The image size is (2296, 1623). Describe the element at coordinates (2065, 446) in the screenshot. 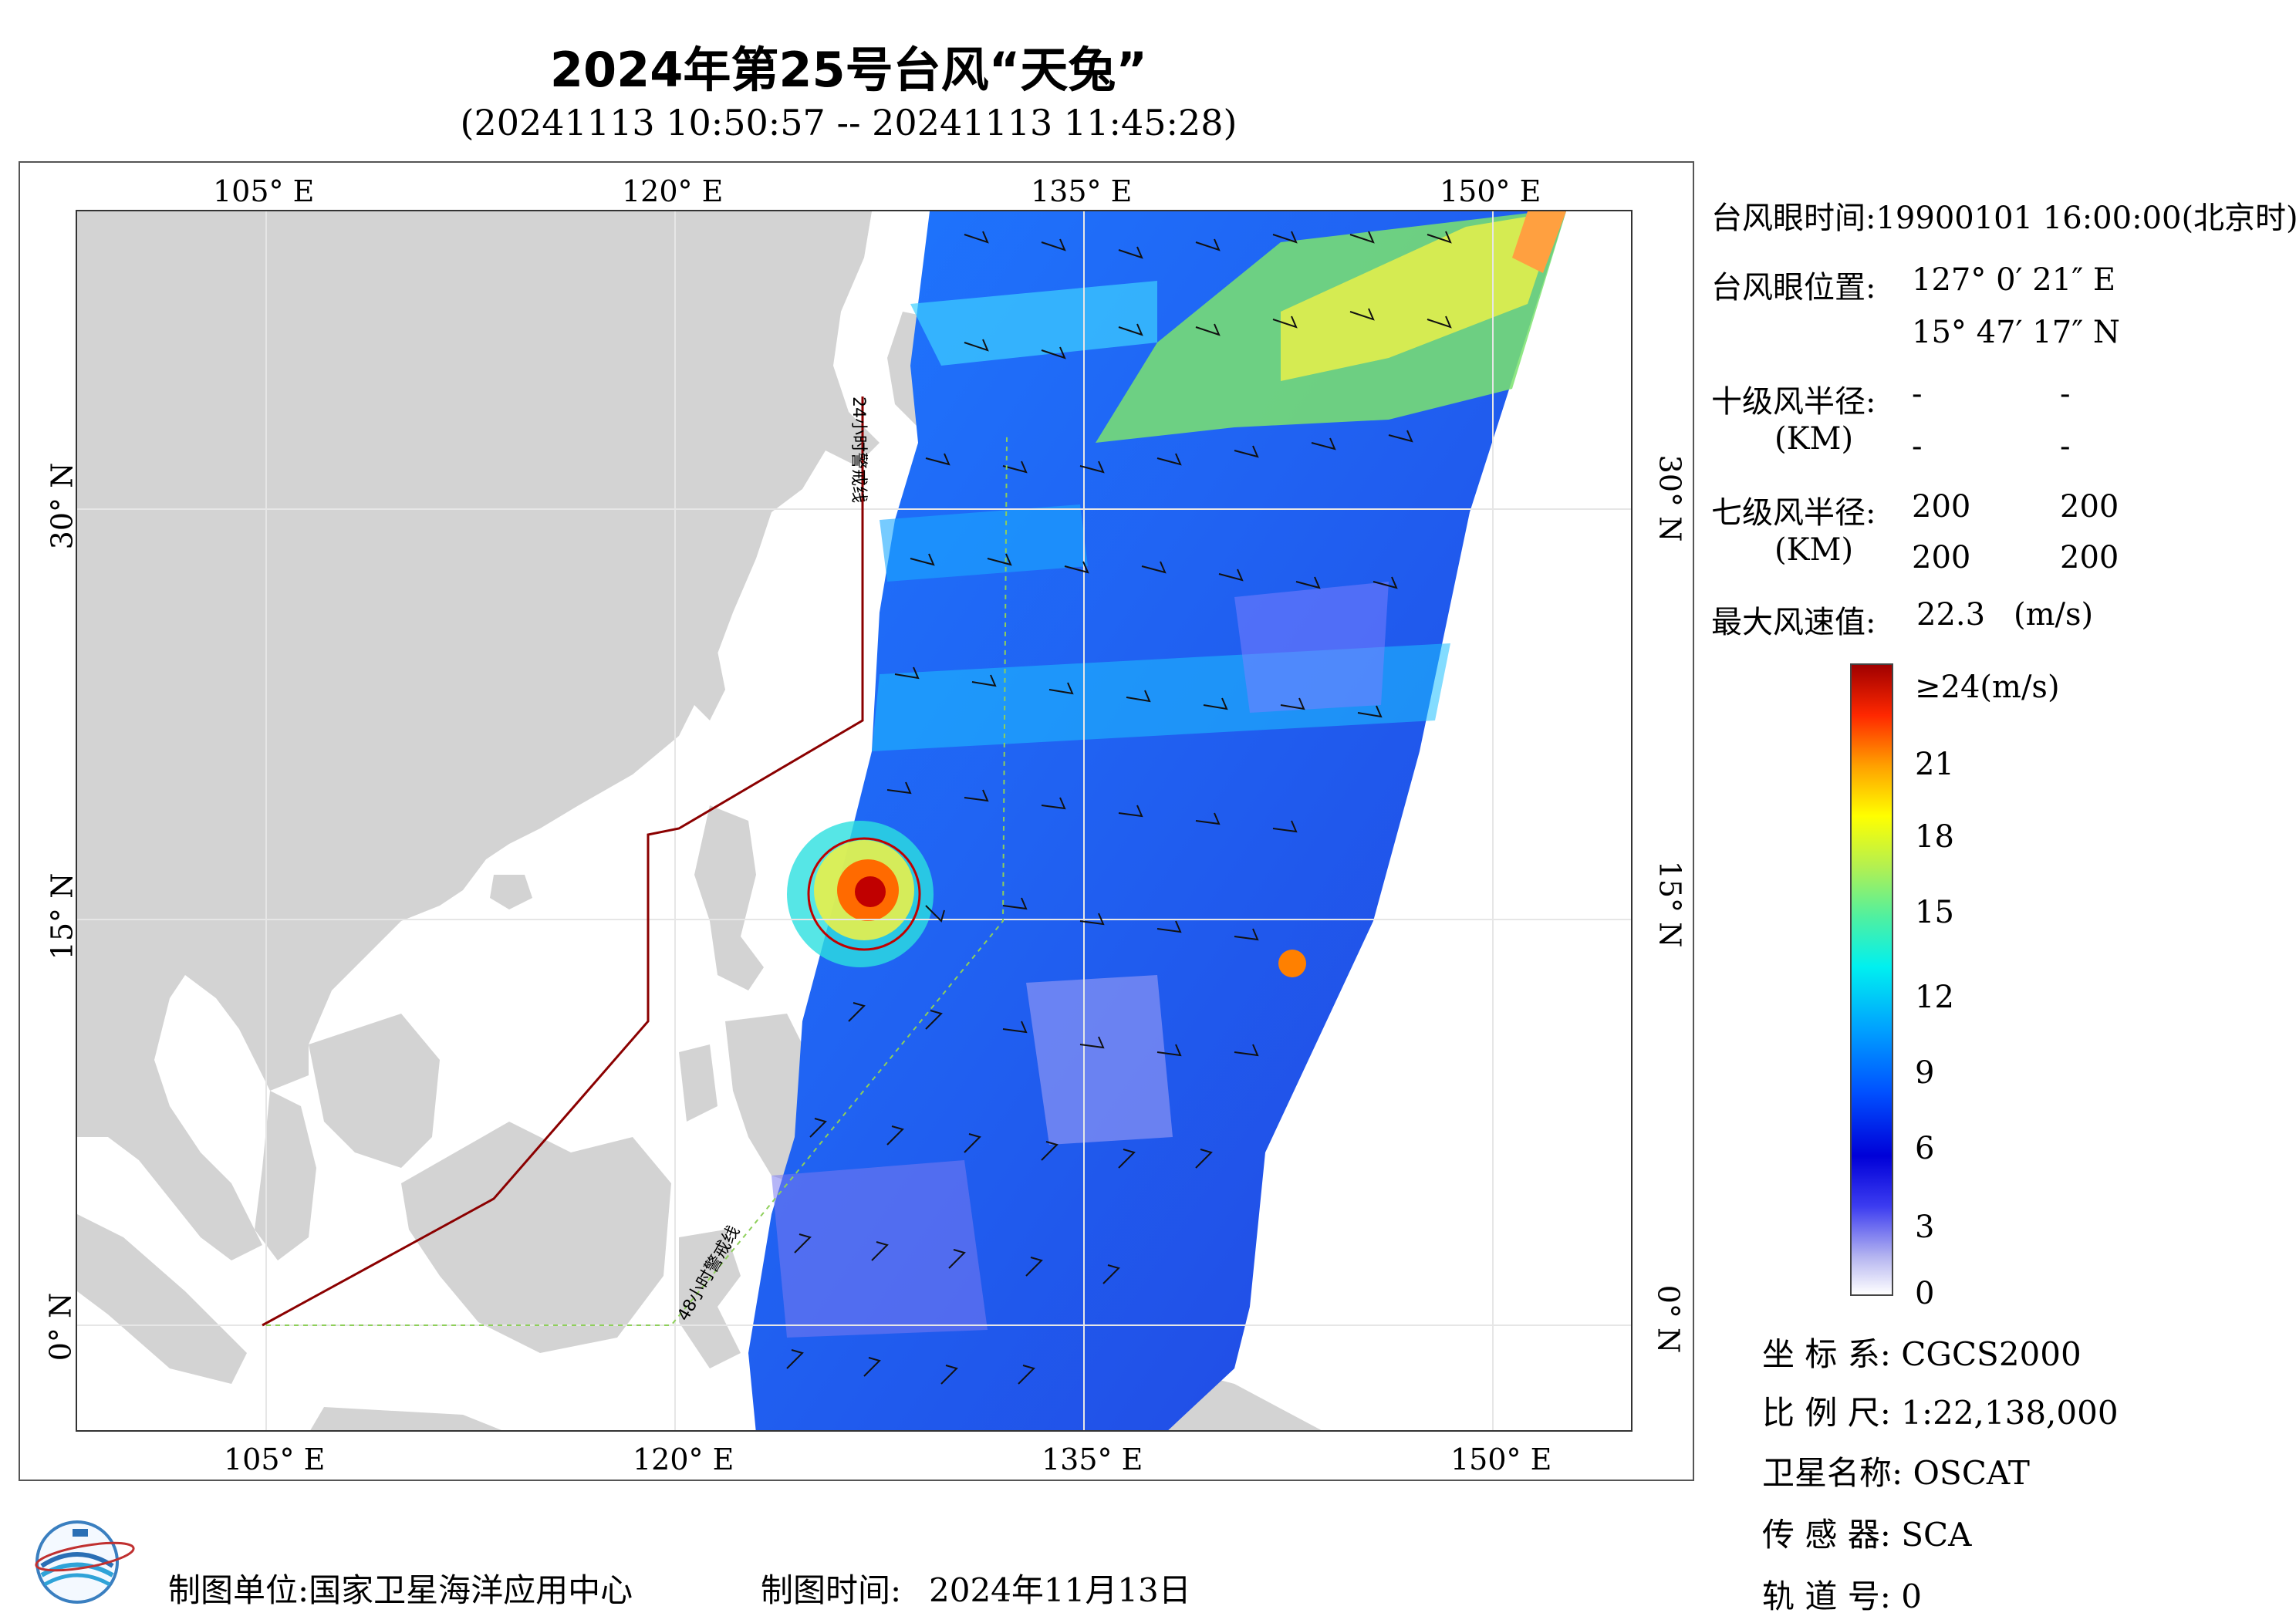

I see `r10-value-4: -` at that location.